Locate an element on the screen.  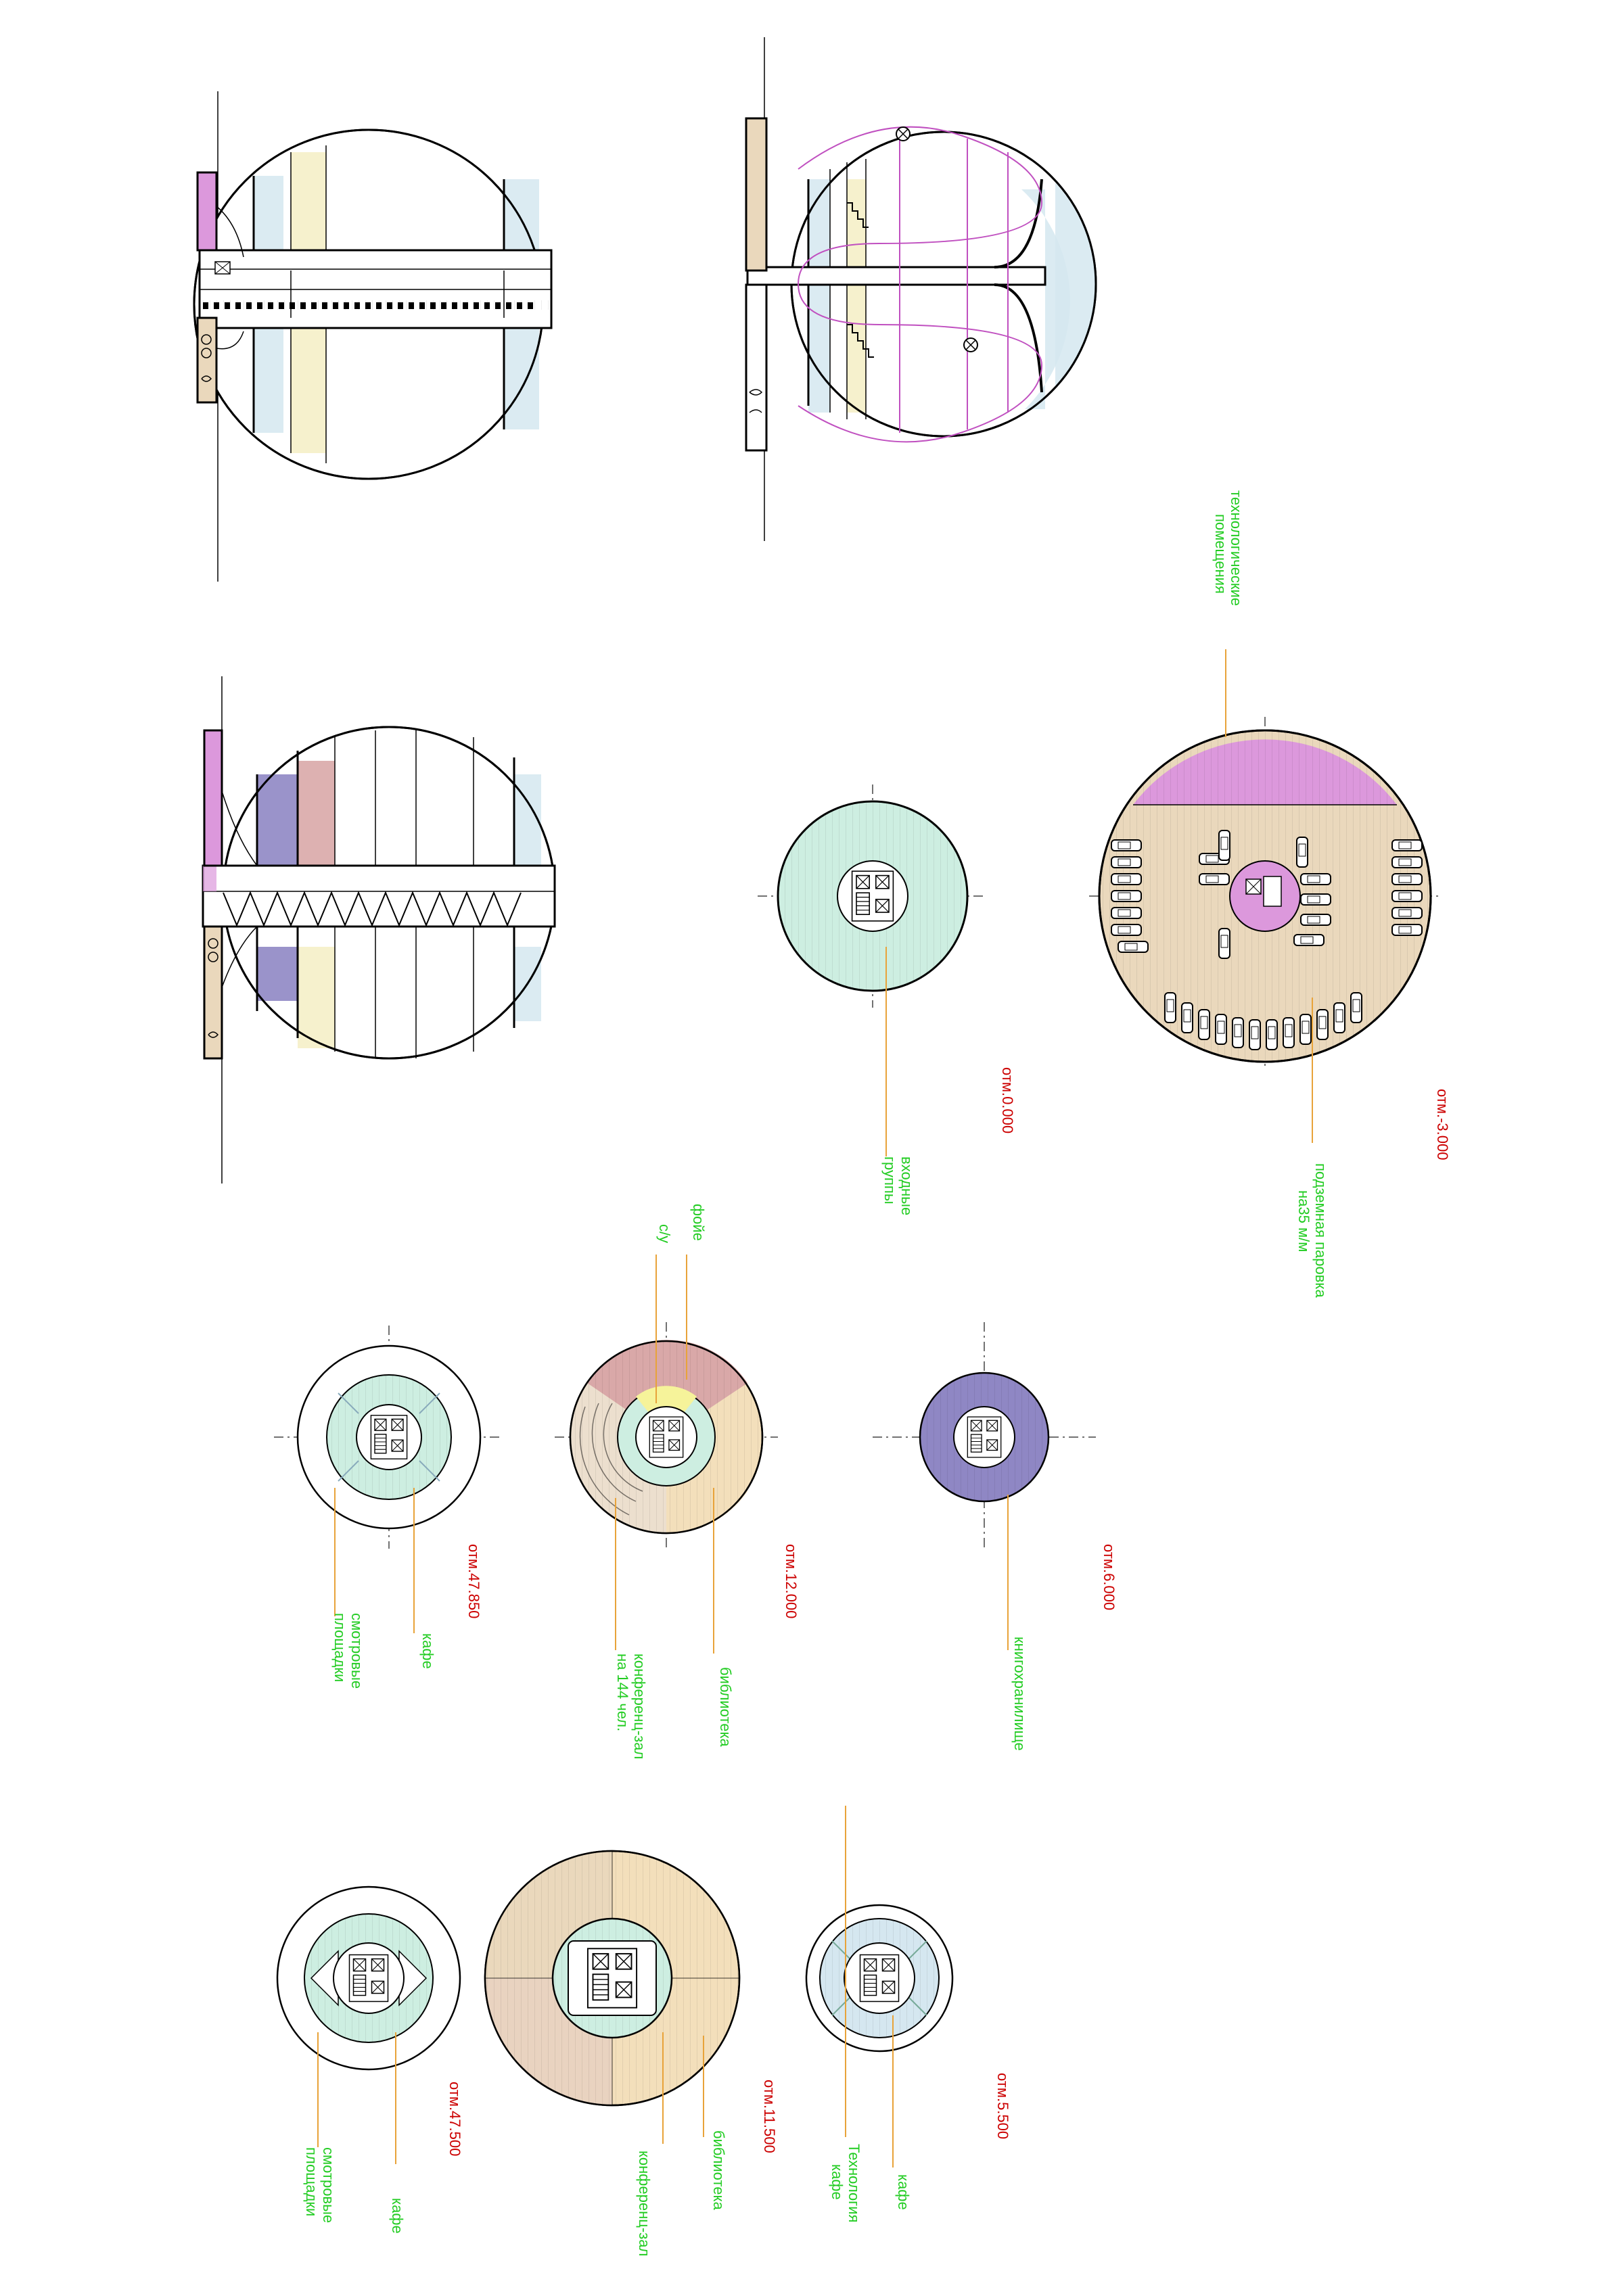
plan-0-000: отм.0.000 входные группы is located at coordinates (887, 1000).